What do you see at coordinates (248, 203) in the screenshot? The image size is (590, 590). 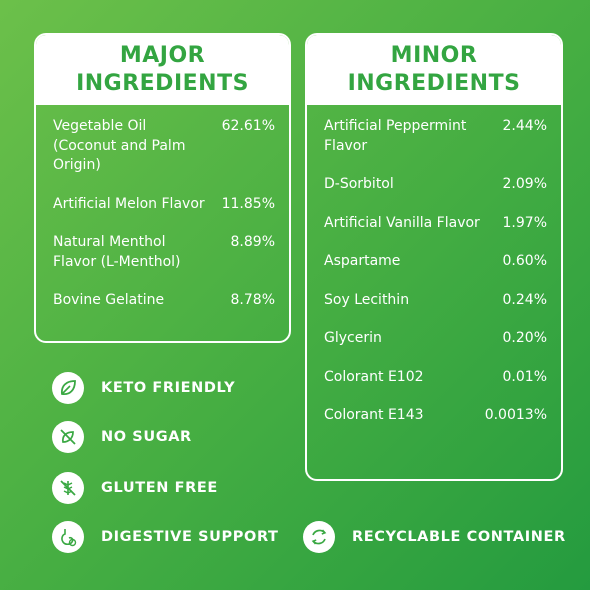 I see `ingredient-percent: 11.85%` at bounding box center [248, 203].